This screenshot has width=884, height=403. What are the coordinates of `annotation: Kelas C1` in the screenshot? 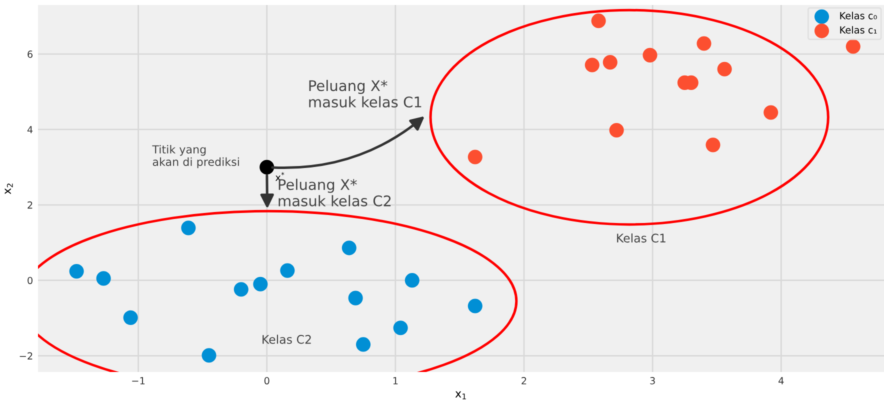 It's located at (641, 238).